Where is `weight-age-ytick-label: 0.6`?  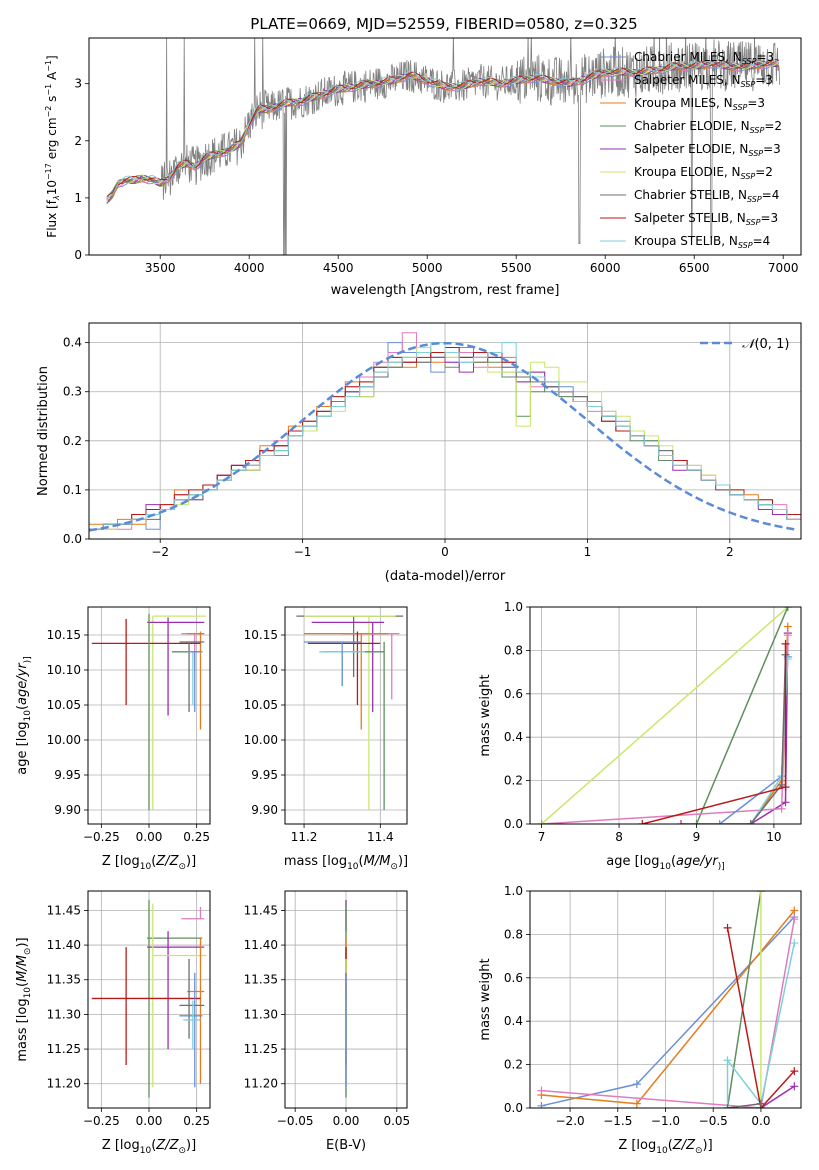 weight-age-ytick-label: 0.6 is located at coordinates (513, 694).